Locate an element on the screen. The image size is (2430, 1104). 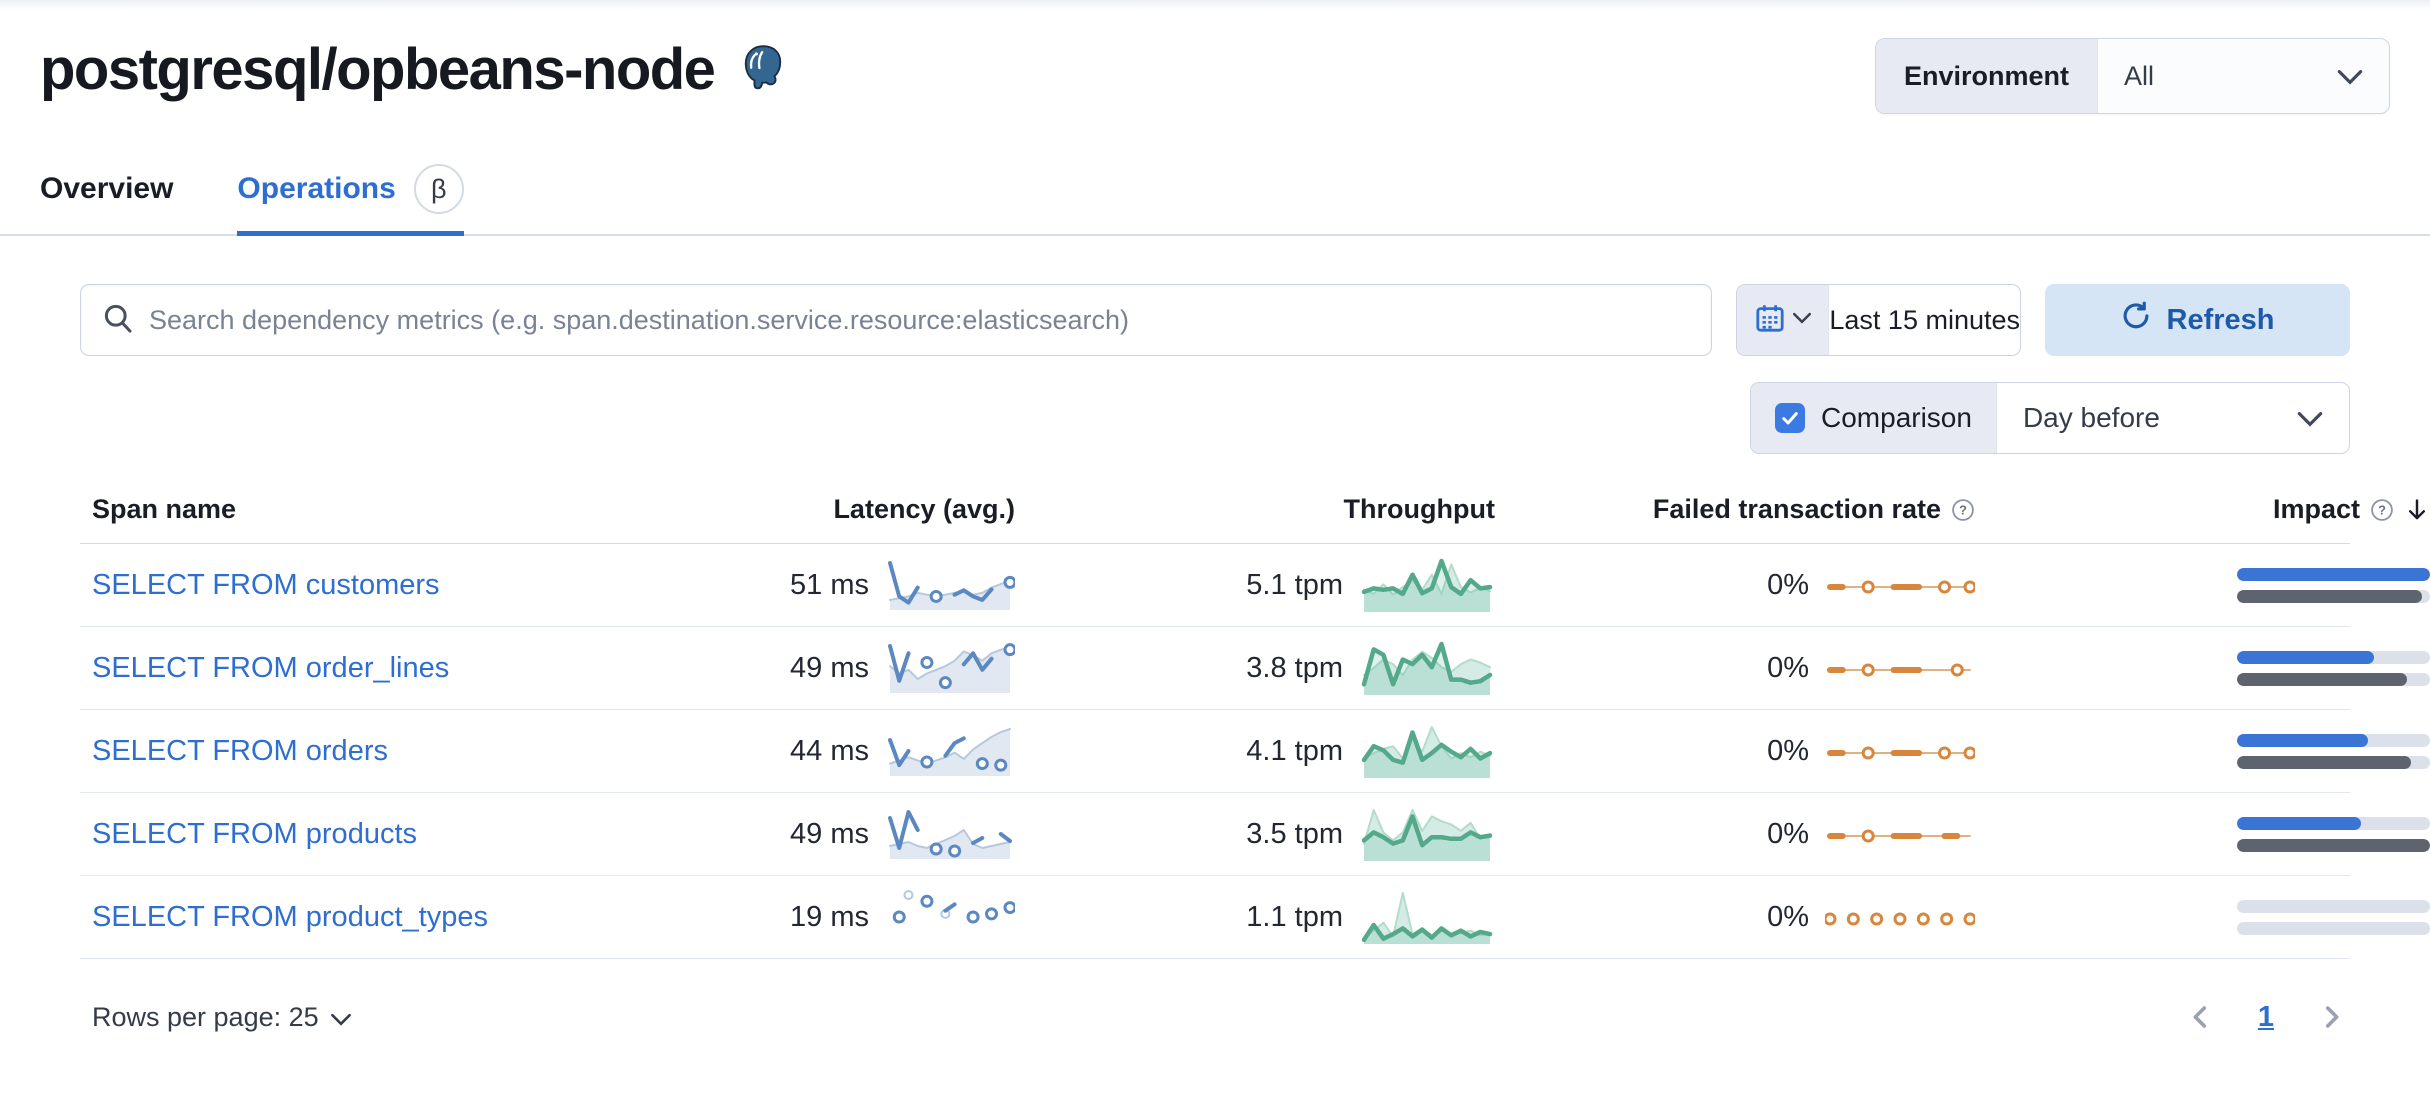
next-page-button is located at coordinates (2331, 1017).